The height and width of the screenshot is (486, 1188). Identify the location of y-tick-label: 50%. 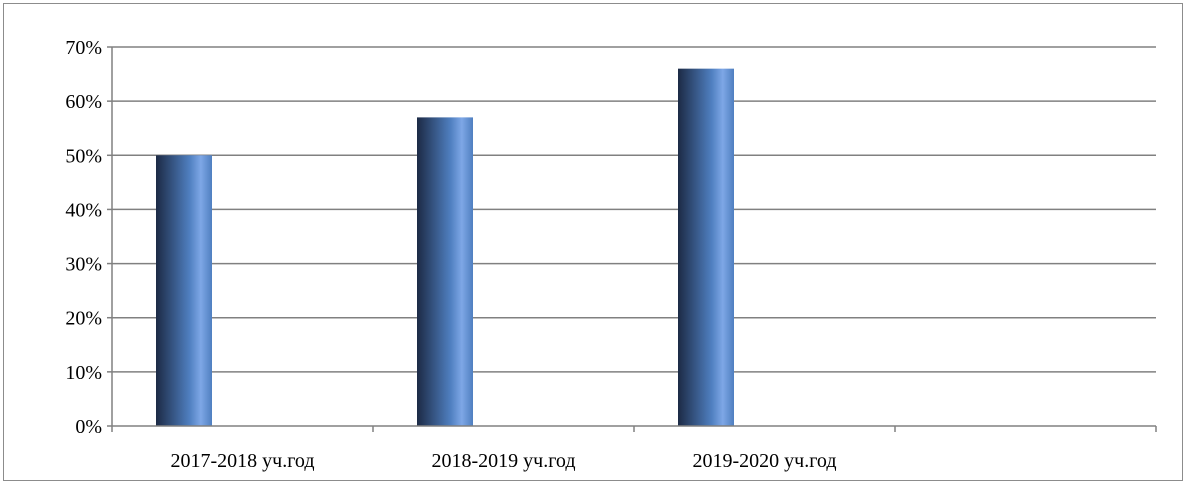
(83, 156).